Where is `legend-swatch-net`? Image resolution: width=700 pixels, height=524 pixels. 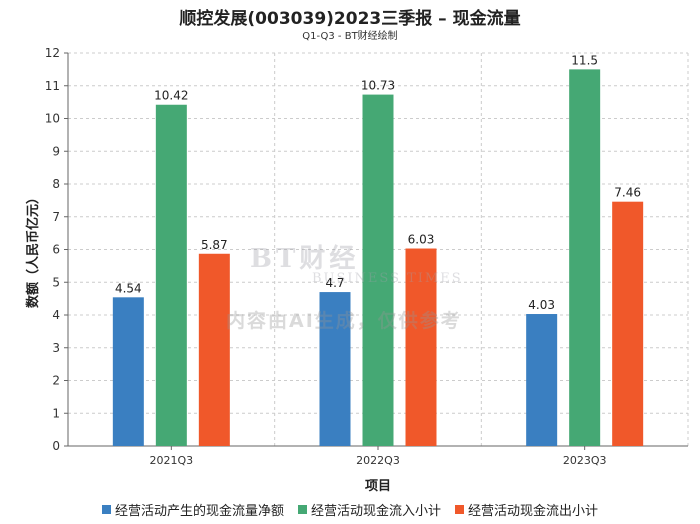 legend-swatch-net is located at coordinates (106, 509).